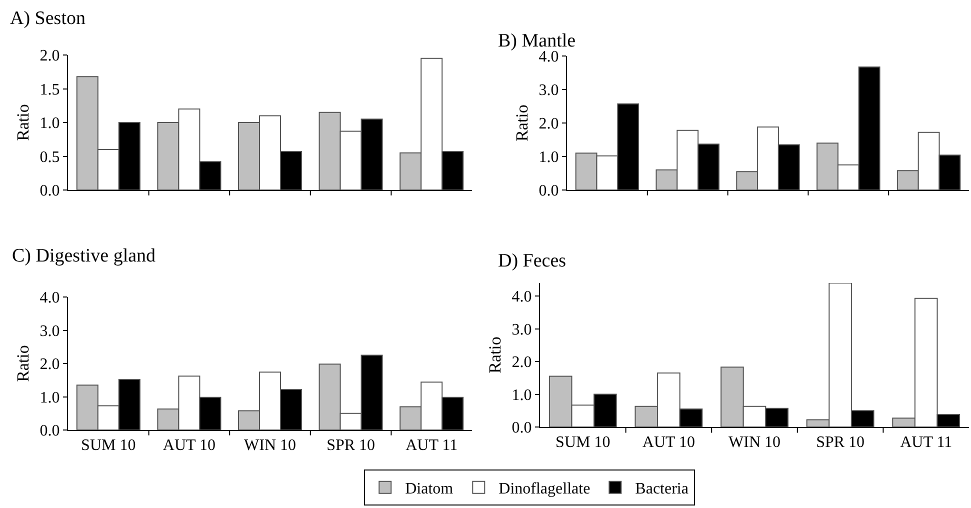 The height and width of the screenshot is (508, 971). I want to click on chart-title: D) Feces, so click(532, 261).